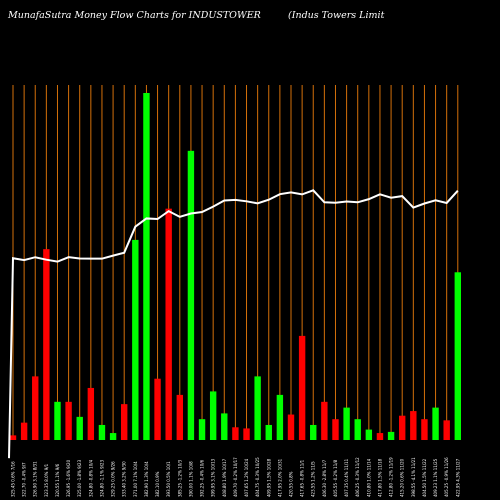 This screenshot has width=500, height=500. What do you see at coordinates (179, 478) in the screenshot?
I see `x-tick-label: 385.25 -1.2% 10/3` at bounding box center [179, 478].